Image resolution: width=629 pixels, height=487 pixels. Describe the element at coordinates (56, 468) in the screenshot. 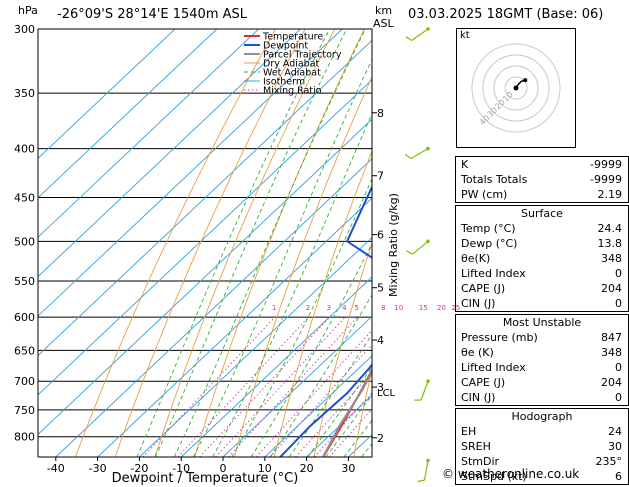

I see `x-tick-label: -40` at that location.